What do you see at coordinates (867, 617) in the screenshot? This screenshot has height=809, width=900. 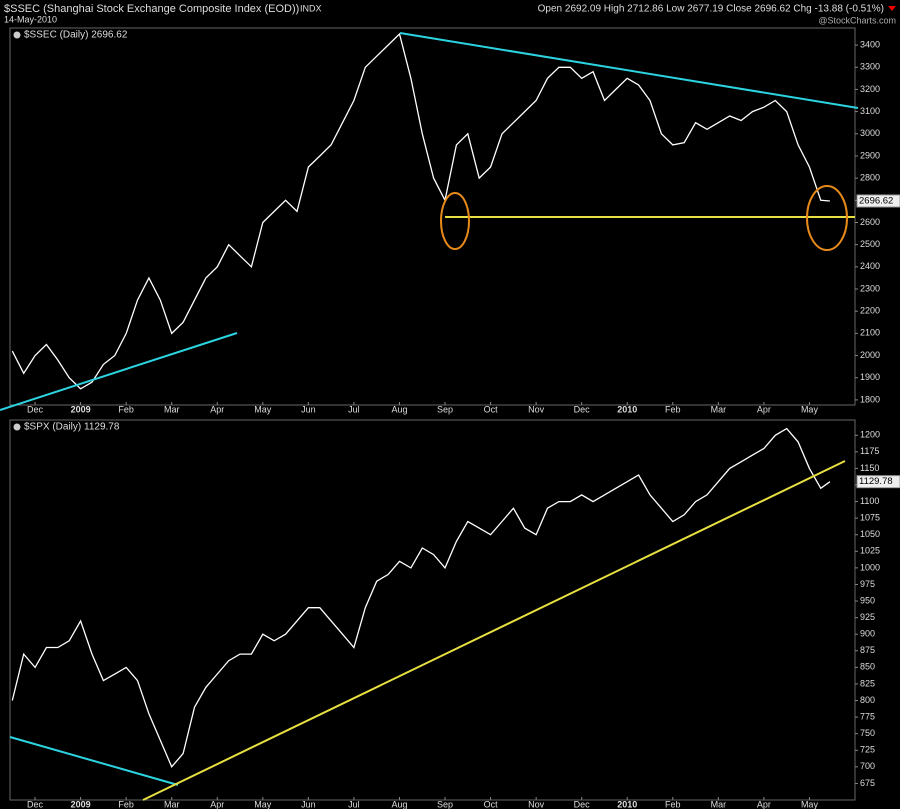 I see `y-tick-label: 925` at bounding box center [867, 617].